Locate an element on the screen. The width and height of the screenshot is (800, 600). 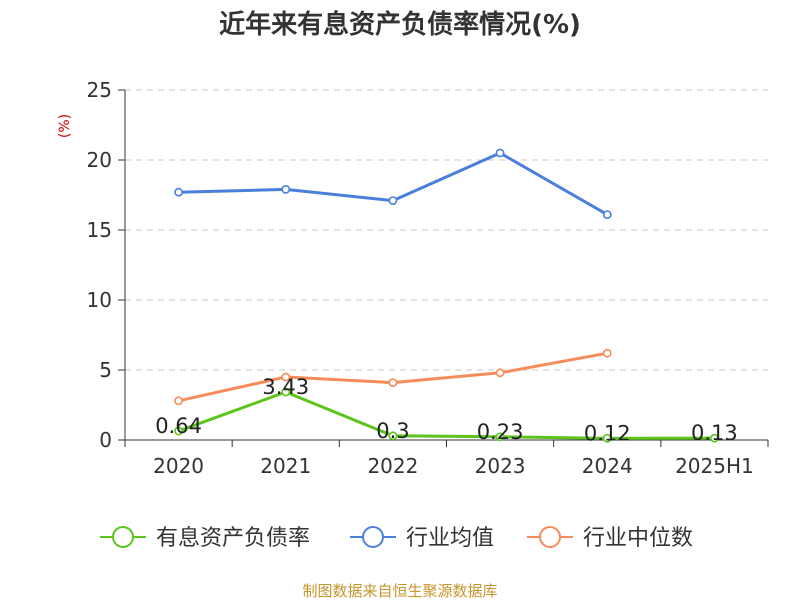
data-label: 0.12 is located at coordinates (607, 433).